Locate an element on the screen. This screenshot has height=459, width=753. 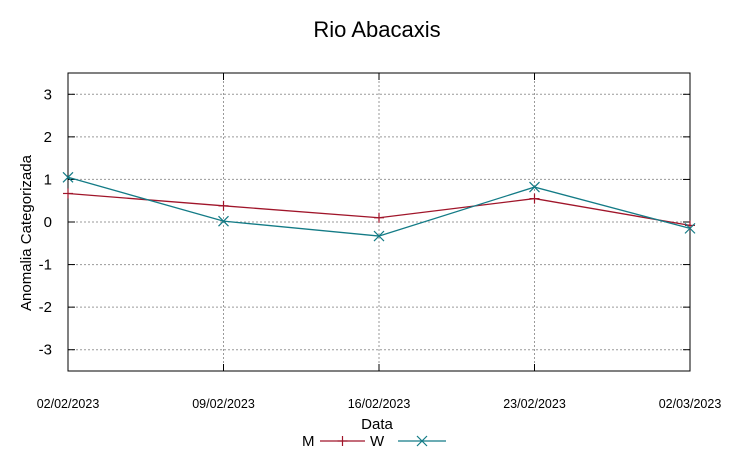
legend-swatch-m is located at coordinates (342, 441).